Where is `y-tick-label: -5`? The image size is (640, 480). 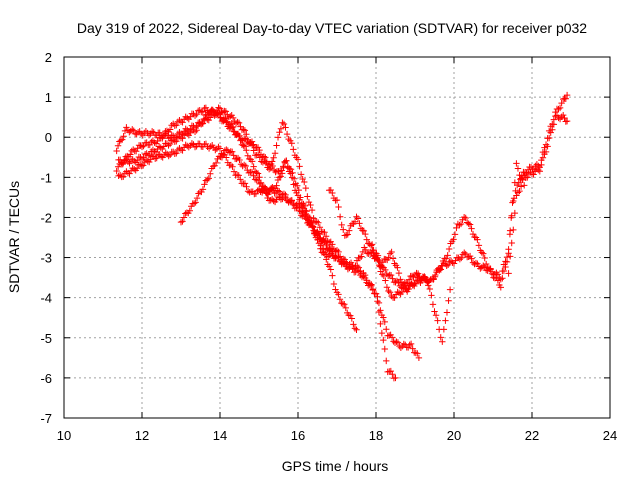
y-tick-label: -5 is located at coordinates (46, 338).